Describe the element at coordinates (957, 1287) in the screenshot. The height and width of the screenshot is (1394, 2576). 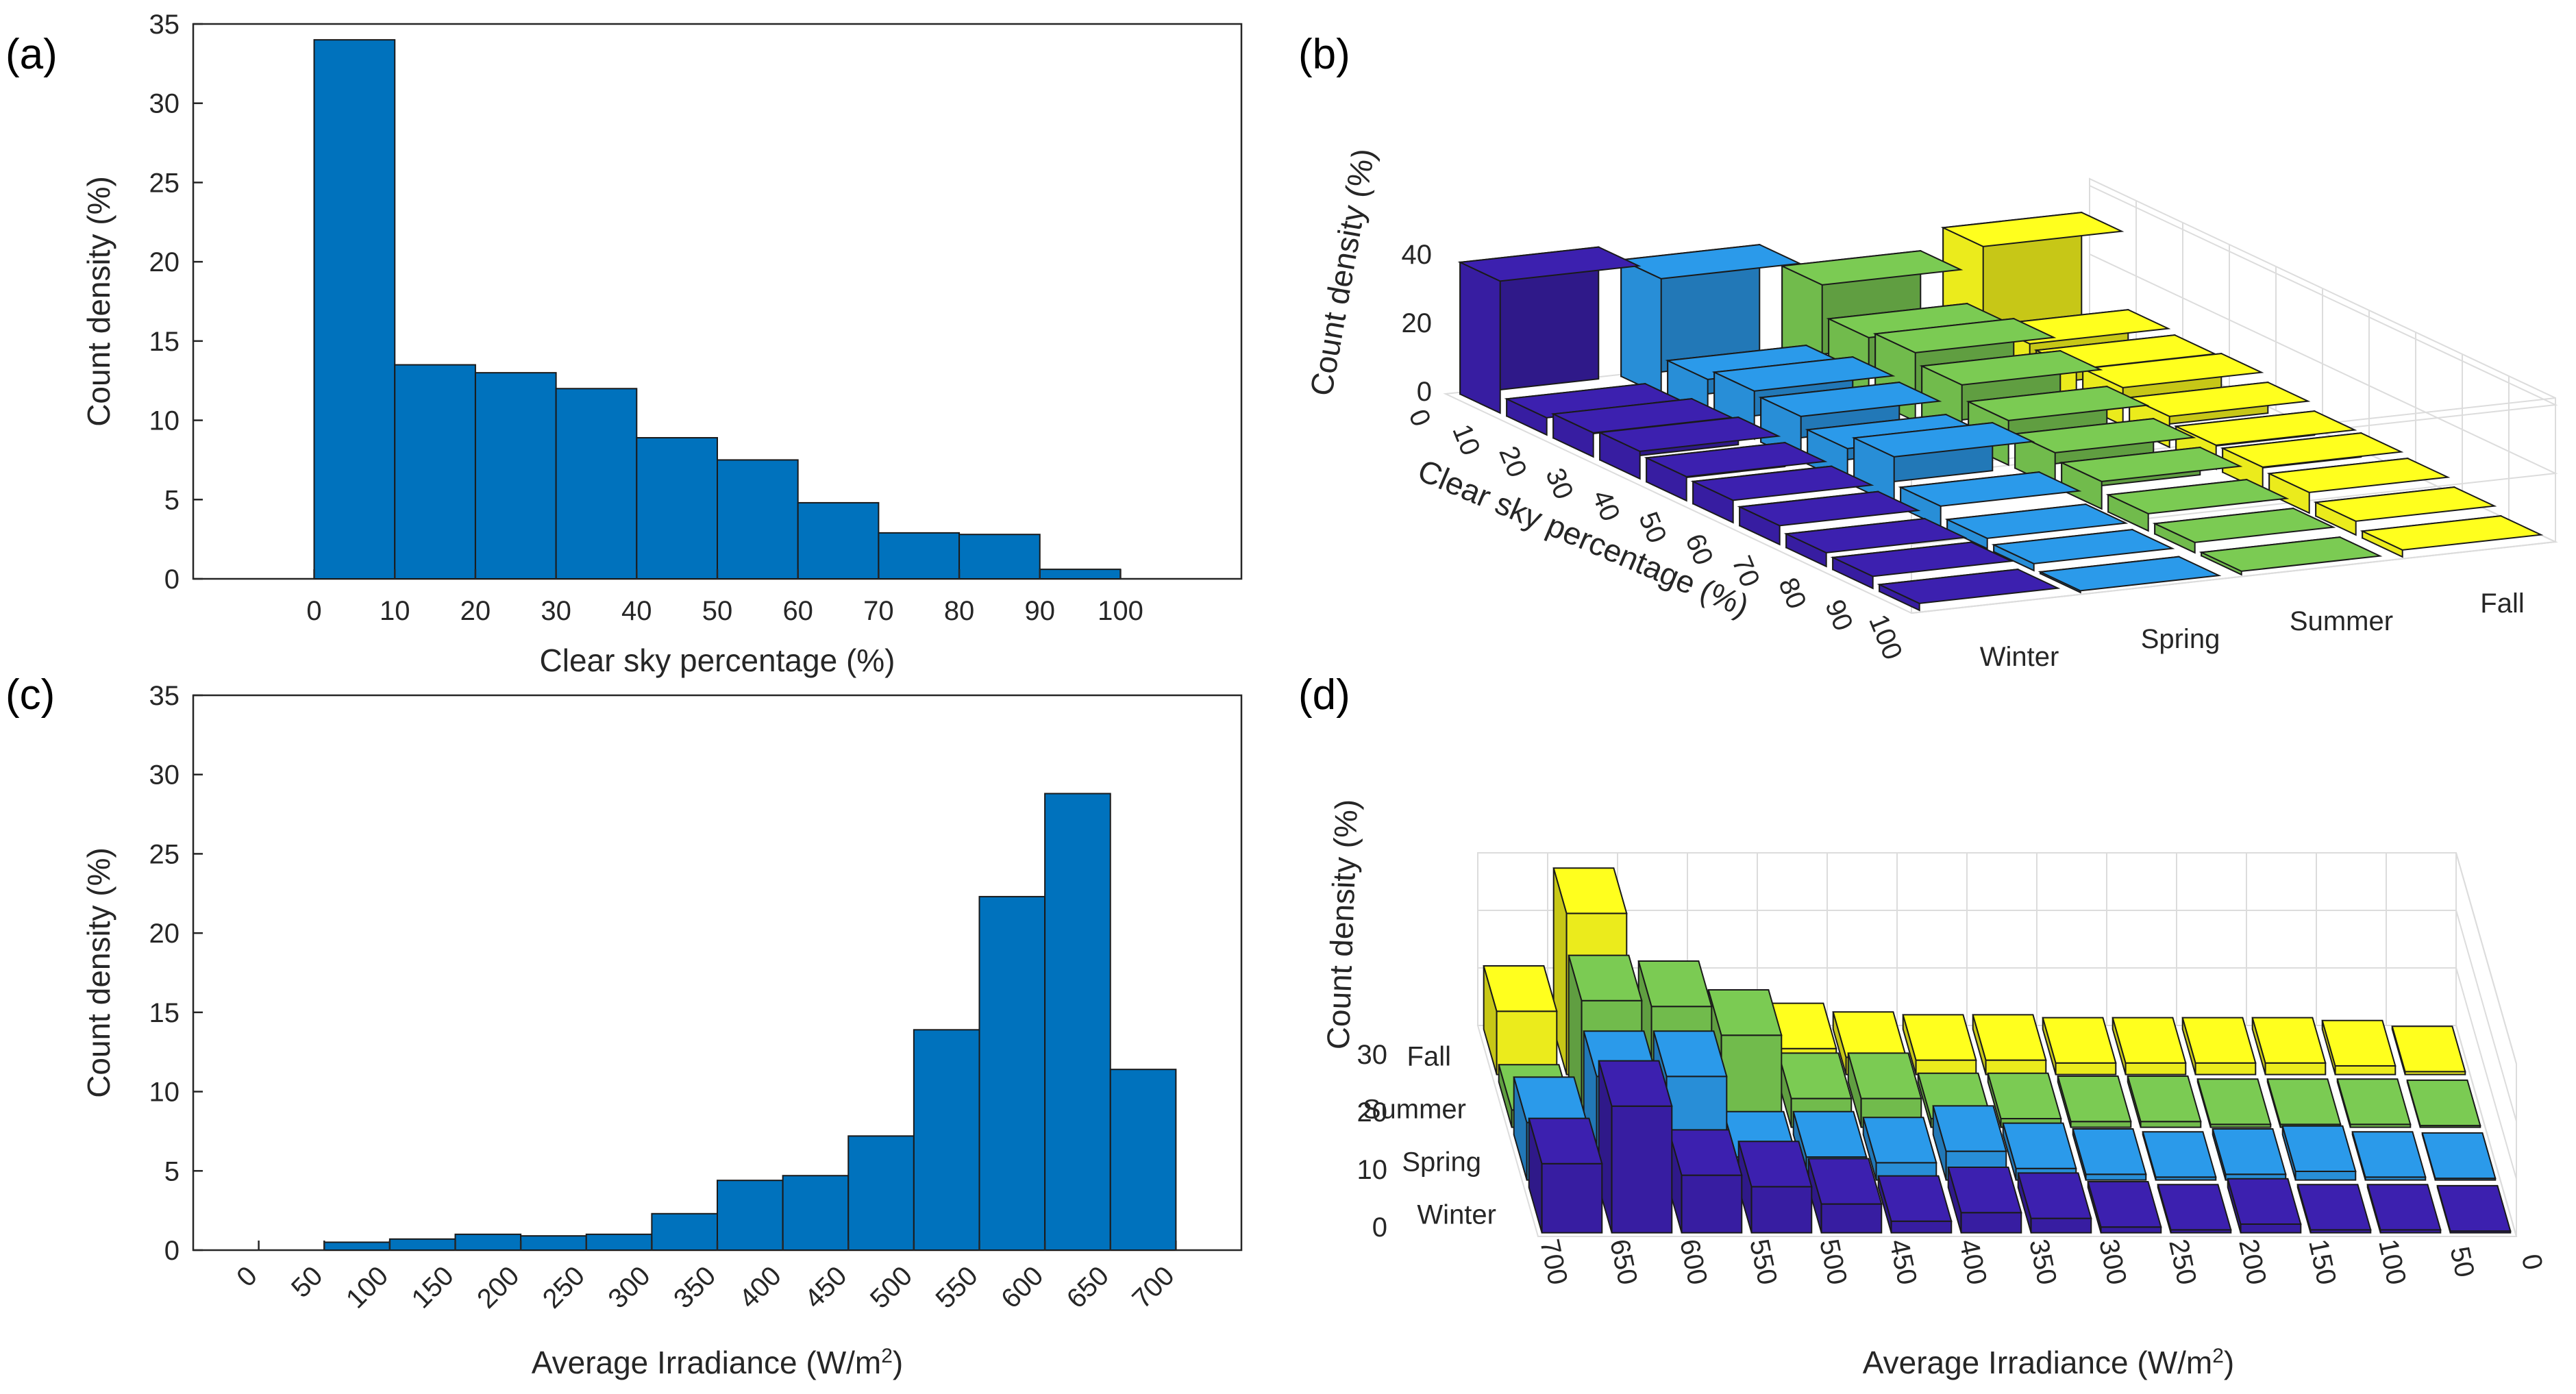
I see `x-tick-label: 550` at that location.